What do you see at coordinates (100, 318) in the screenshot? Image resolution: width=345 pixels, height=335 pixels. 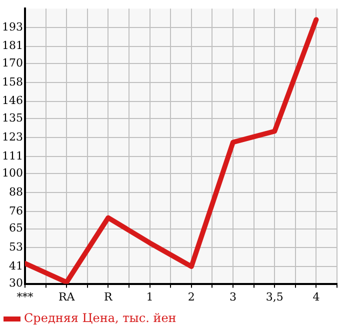 I see `legend-label: Средняя Цена, тыс. йен` at bounding box center [100, 318].